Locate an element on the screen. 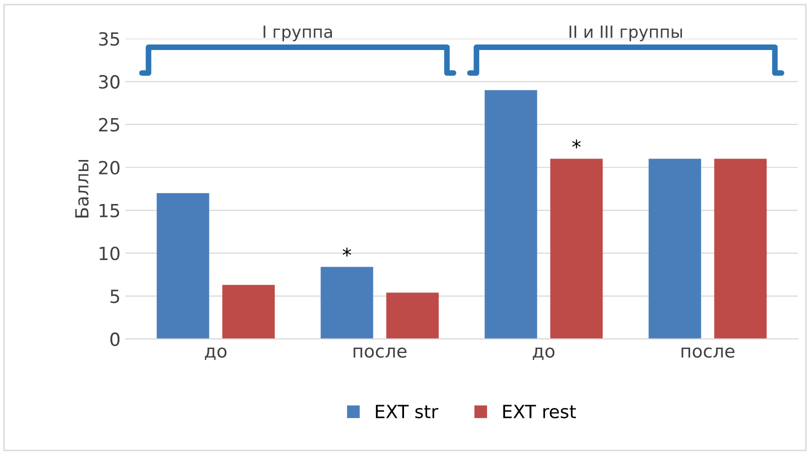 This screenshot has width=810, height=455. legend-label: EXT rest is located at coordinates (539, 411).